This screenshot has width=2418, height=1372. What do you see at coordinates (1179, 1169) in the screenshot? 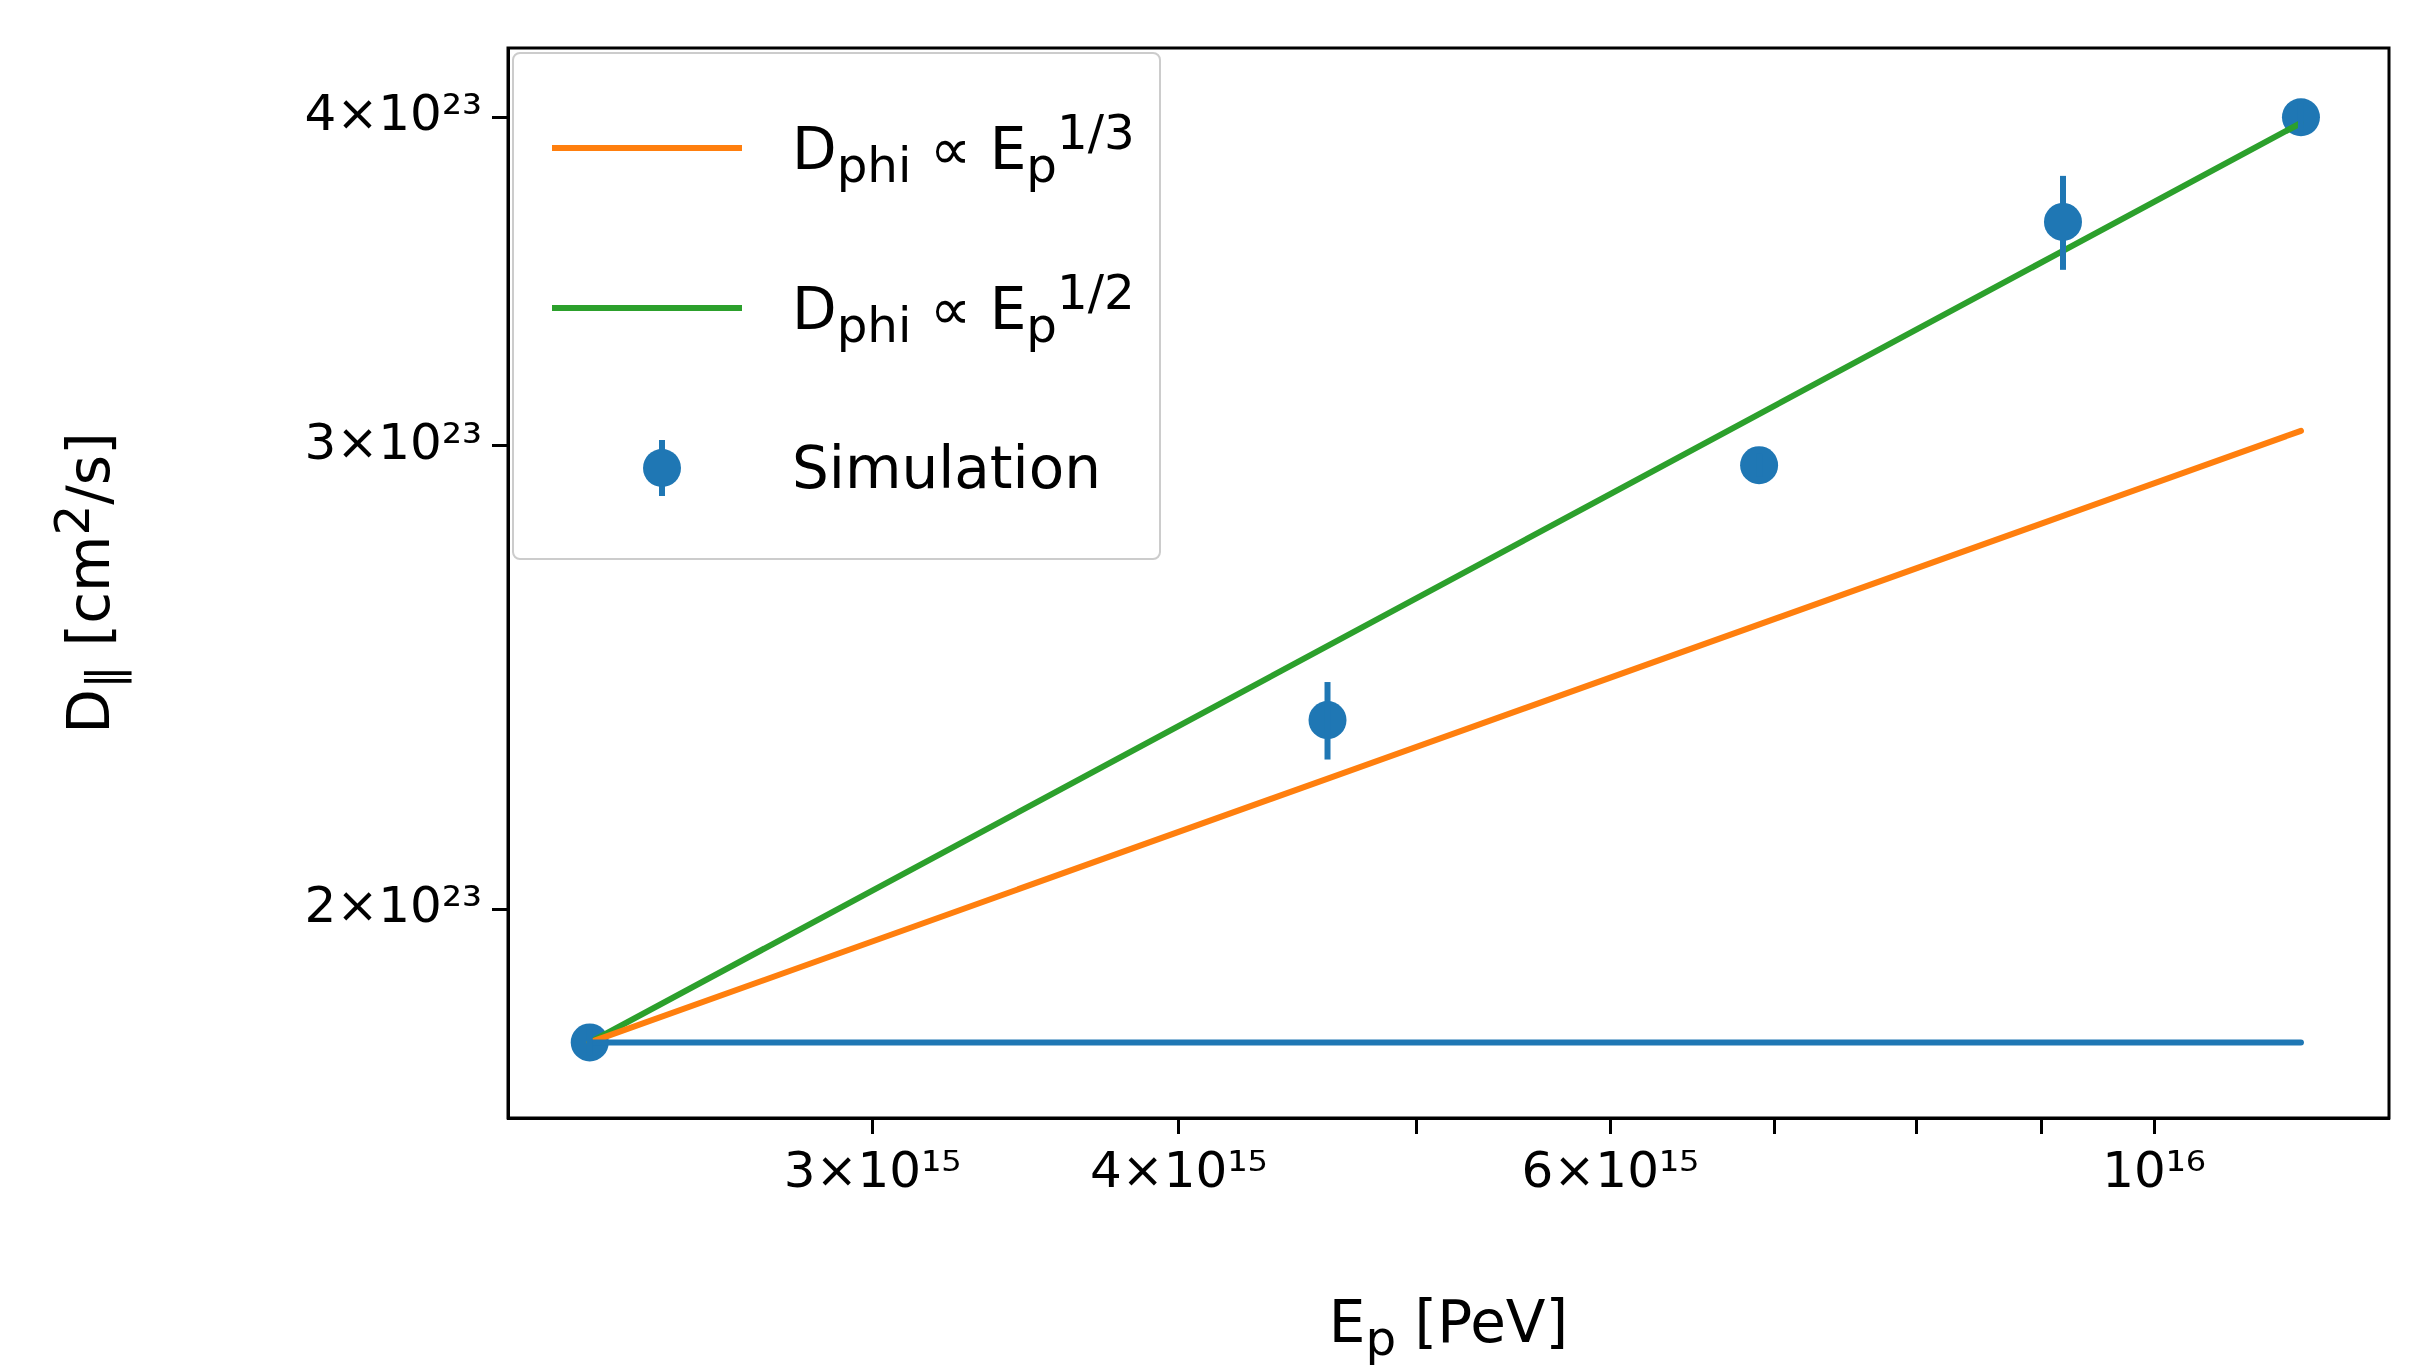
I see `x-tick-label: 4×10¹⁵` at bounding box center [1179, 1169].